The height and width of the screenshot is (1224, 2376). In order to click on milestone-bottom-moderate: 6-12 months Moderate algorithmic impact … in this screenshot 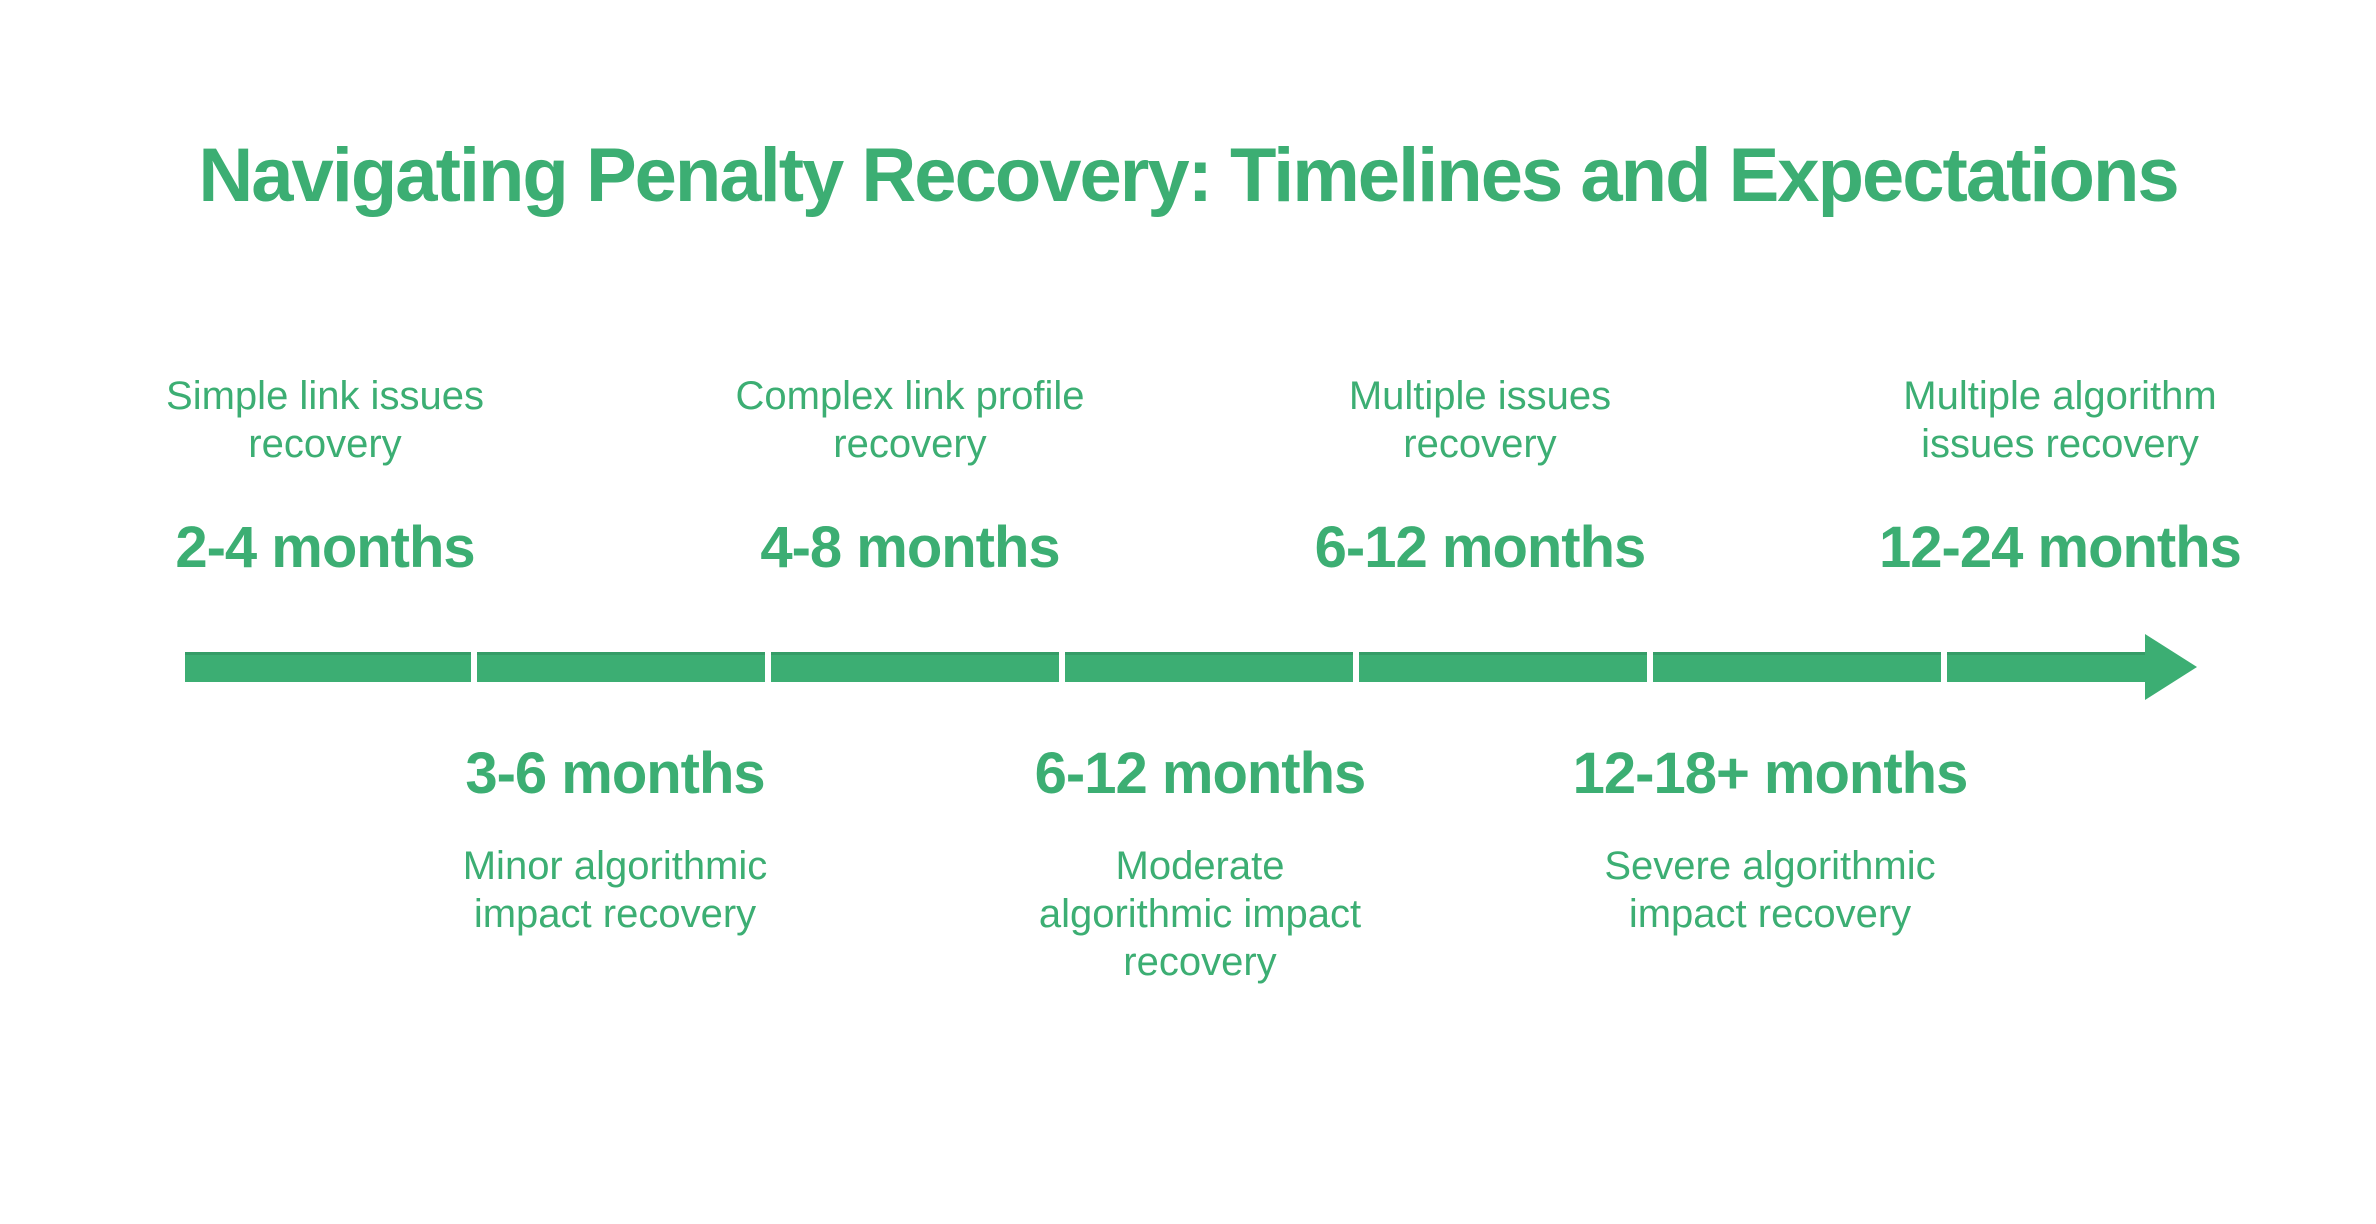, I will do `click(1200, 864)`.